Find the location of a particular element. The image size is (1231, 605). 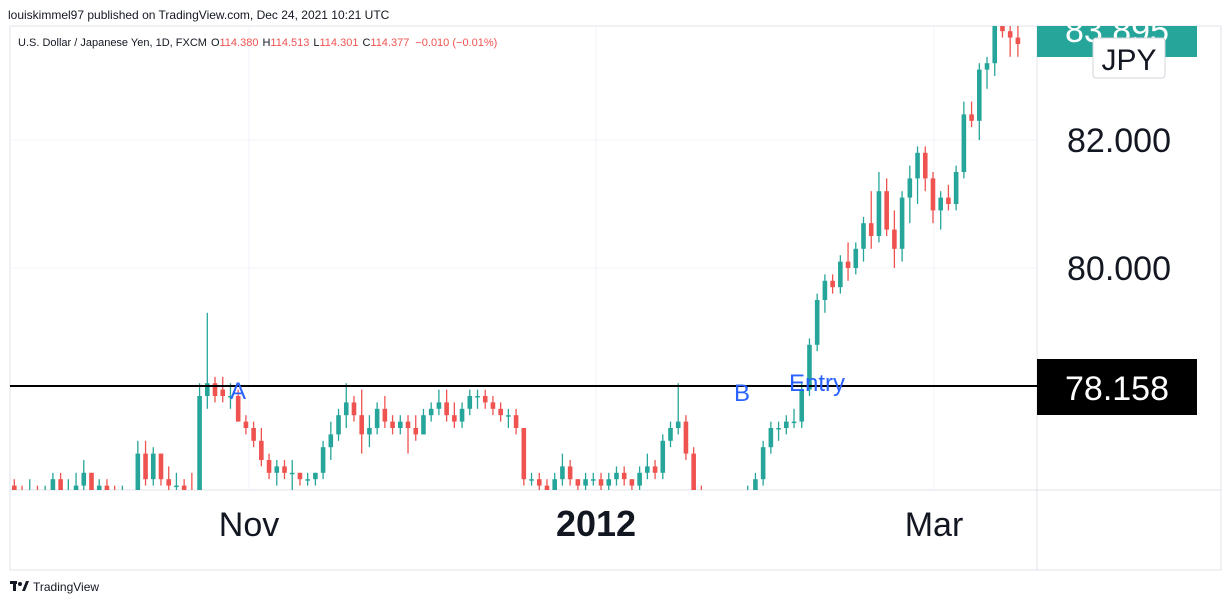

c-value: 114.377 is located at coordinates (389, 43).